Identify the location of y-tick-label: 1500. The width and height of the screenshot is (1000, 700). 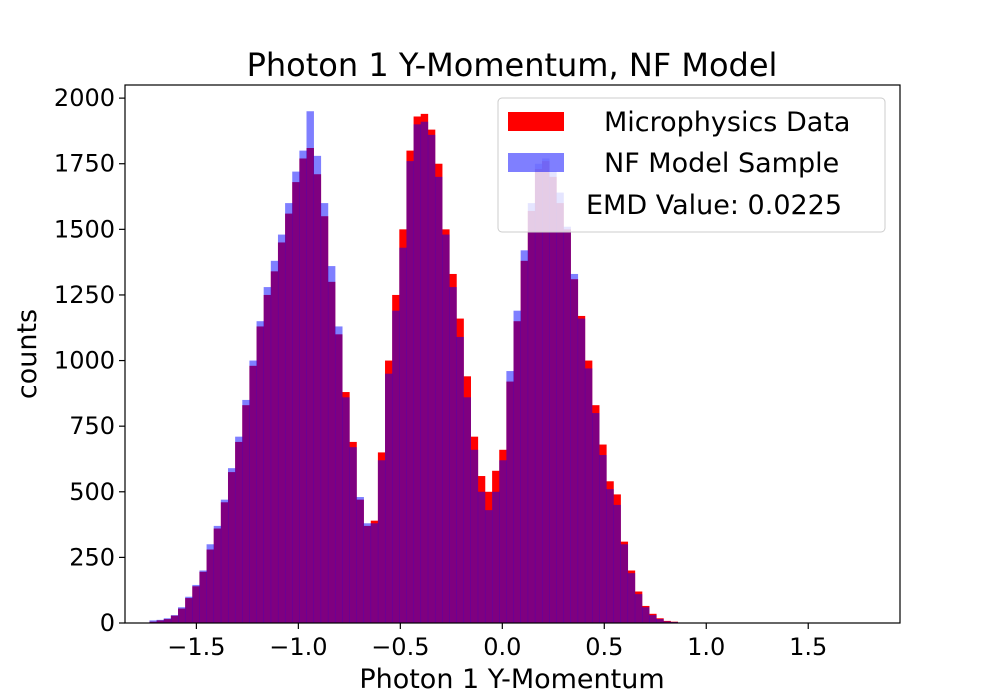
(84, 229).